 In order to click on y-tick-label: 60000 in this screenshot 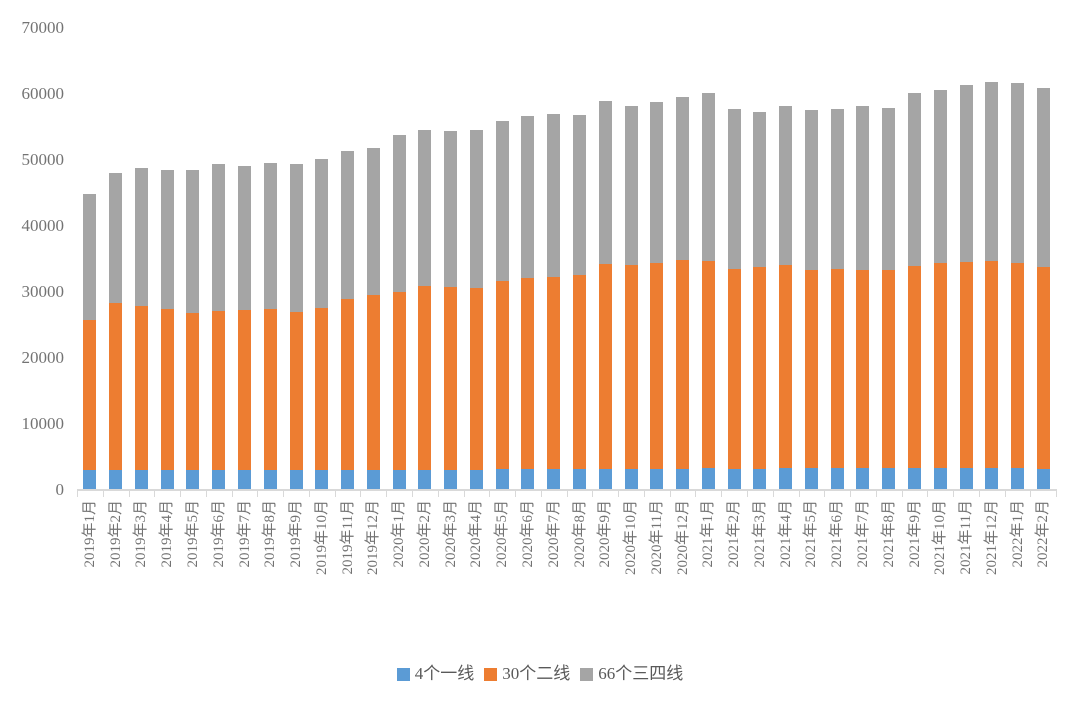, I will do `click(43, 93)`.